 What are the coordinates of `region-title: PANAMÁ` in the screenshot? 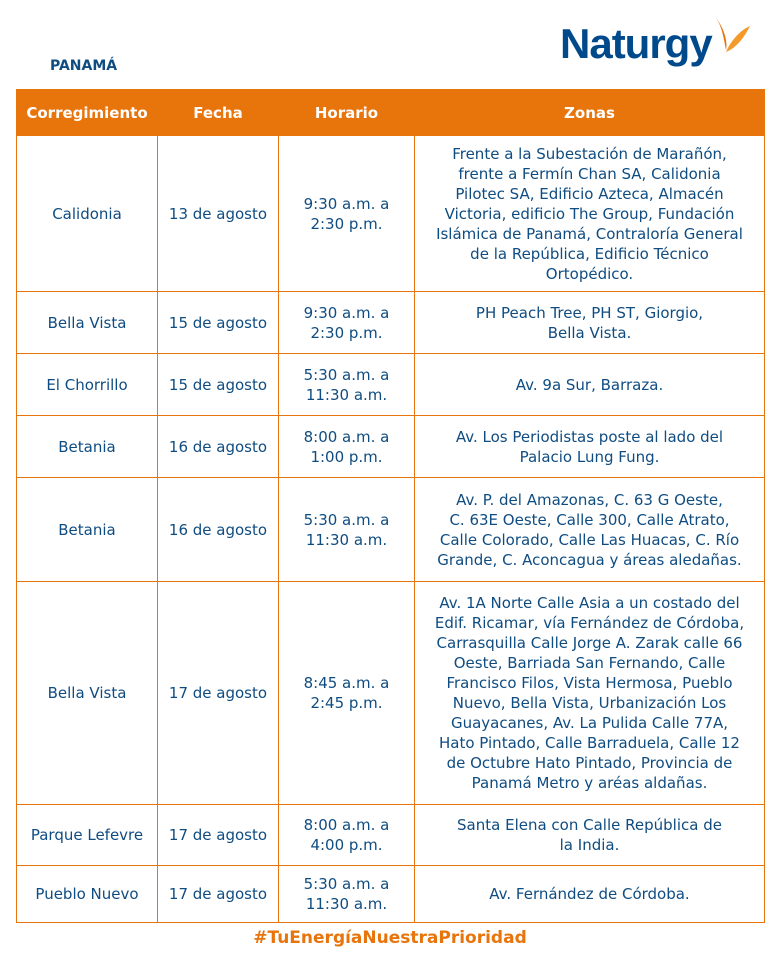 It's located at (84, 66).